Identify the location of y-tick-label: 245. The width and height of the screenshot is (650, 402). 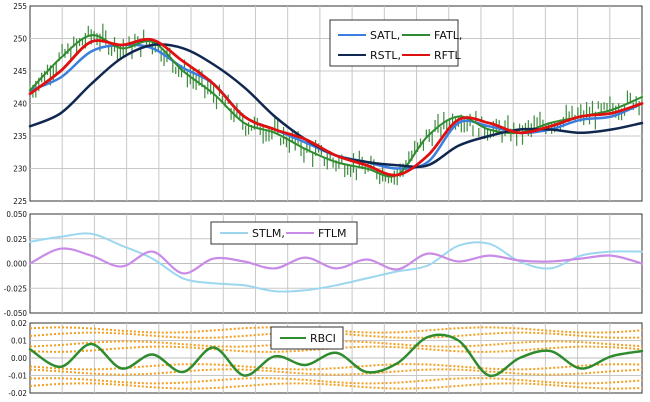
(20, 71).